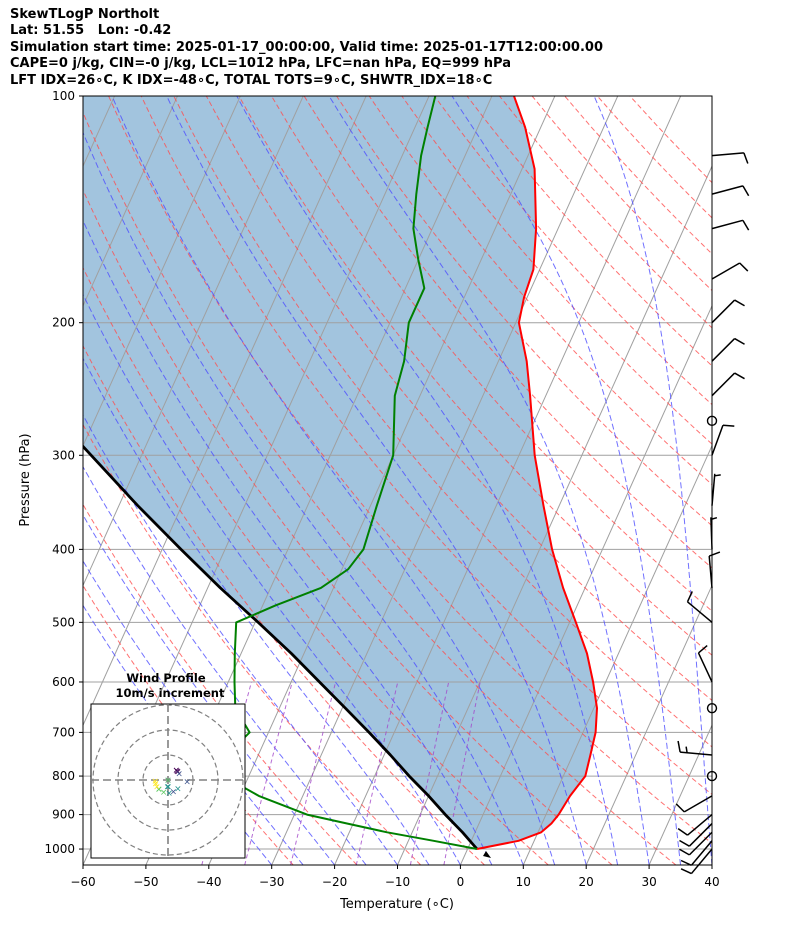 This screenshot has width=794, height=937. I want to click on y-tick-label: 700, so click(63, 732).